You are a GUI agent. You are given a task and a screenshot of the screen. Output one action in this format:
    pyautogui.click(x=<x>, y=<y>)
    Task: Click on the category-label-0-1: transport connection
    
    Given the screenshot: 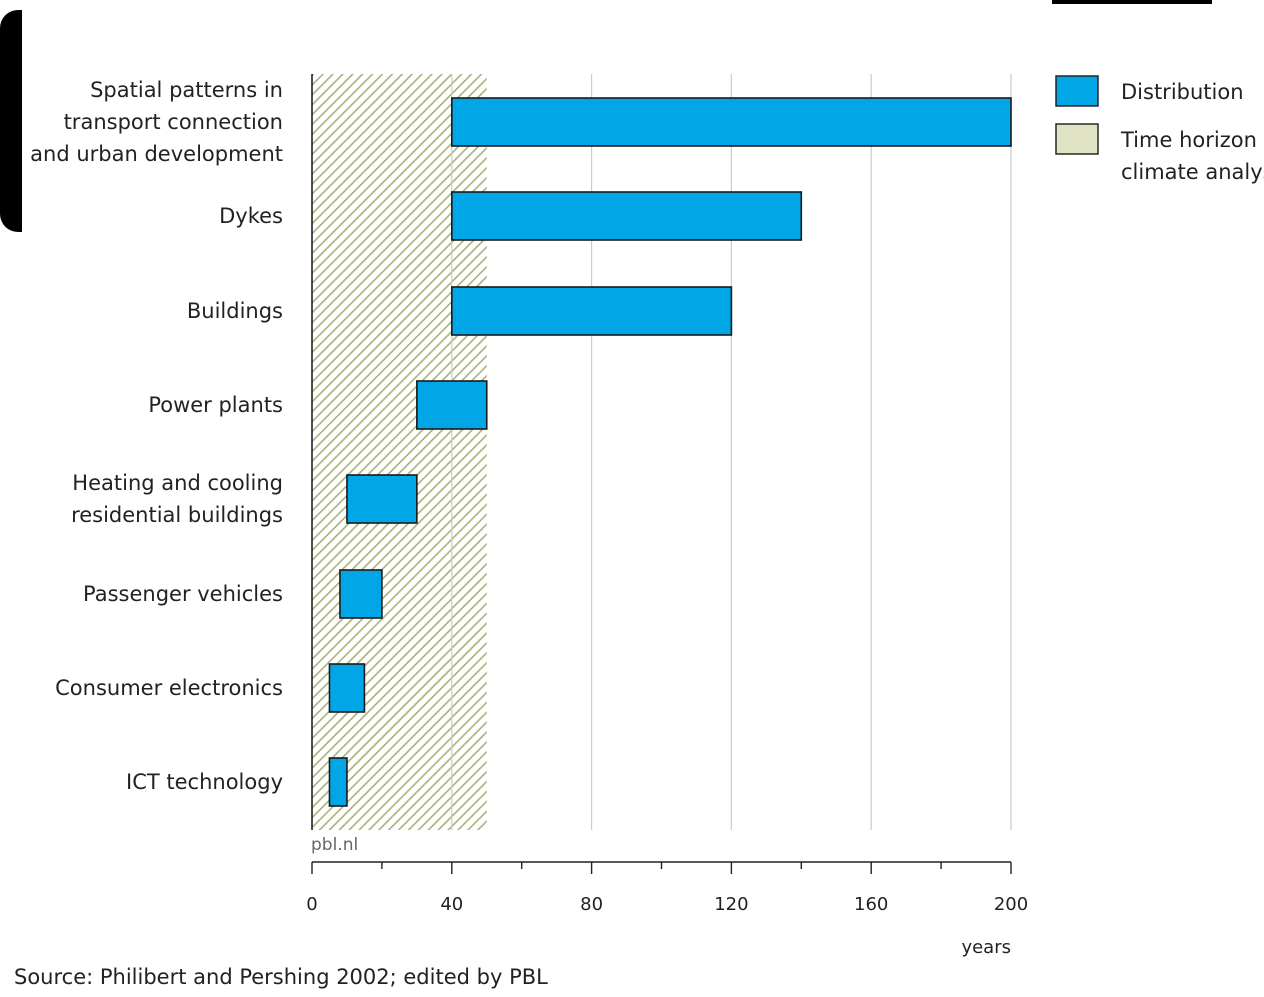 What is the action you would take?
    pyautogui.click(x=173, y=122)
    